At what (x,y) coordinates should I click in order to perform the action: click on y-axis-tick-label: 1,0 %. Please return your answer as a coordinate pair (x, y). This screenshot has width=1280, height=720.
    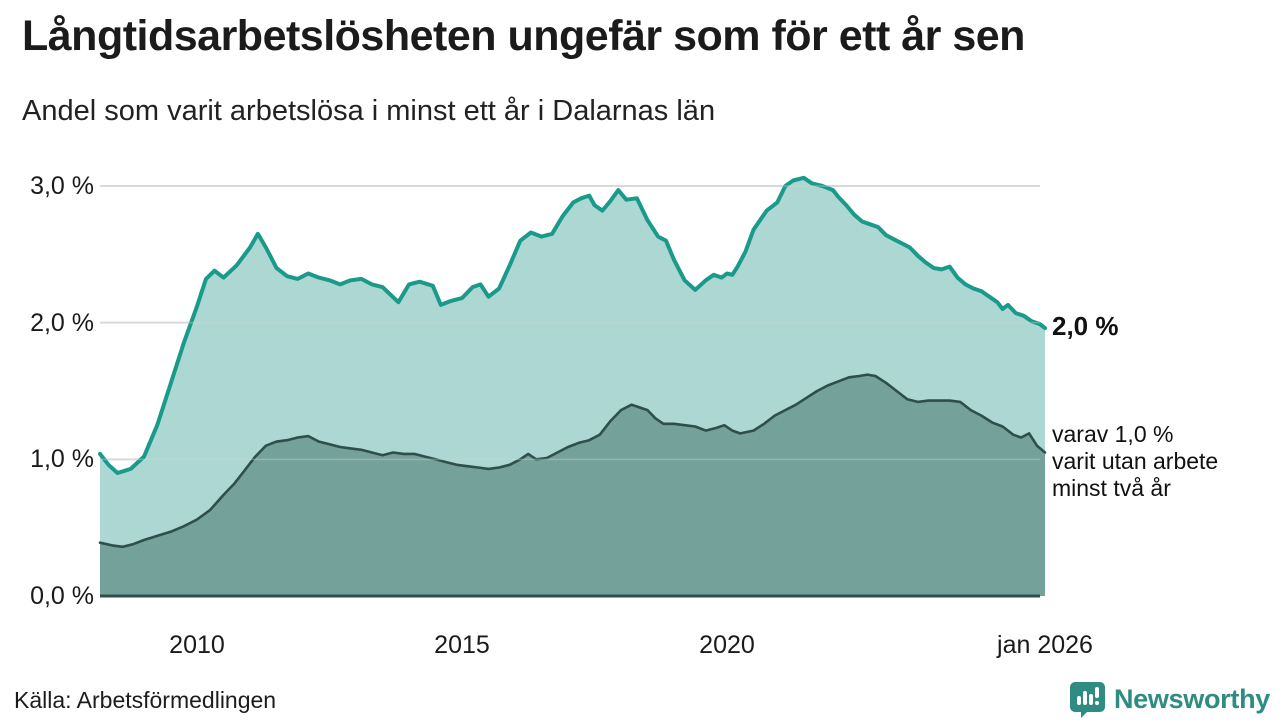
    Looking at the image, I should click on (62, 459).